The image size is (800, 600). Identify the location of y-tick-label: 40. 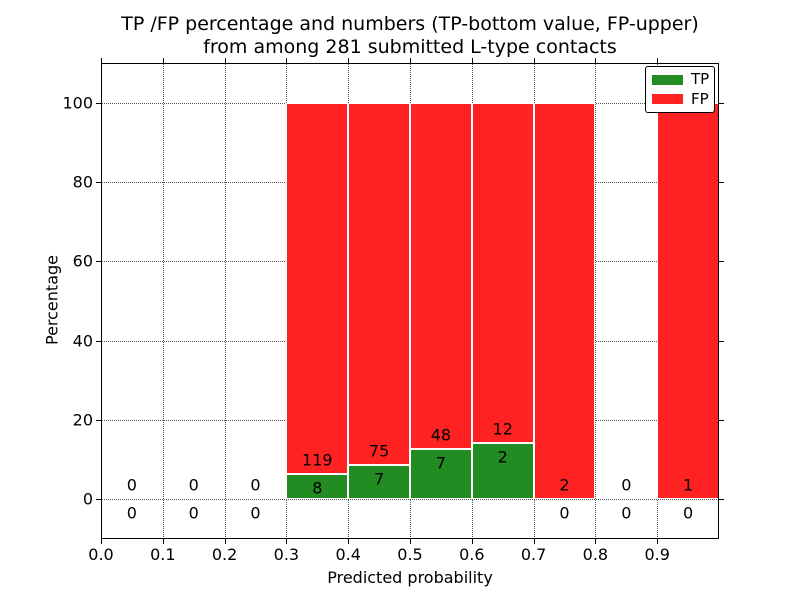
(82, 341).